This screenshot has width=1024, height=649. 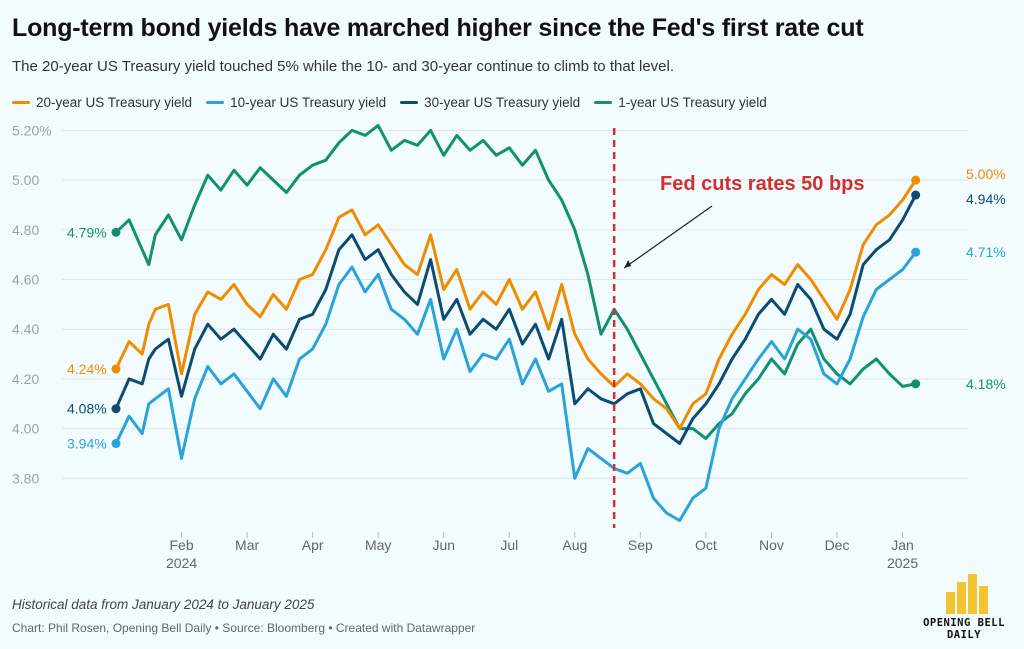 I want to click on legend-item-1y: 1-year US Treasury yield, so click(x=680, y=102).